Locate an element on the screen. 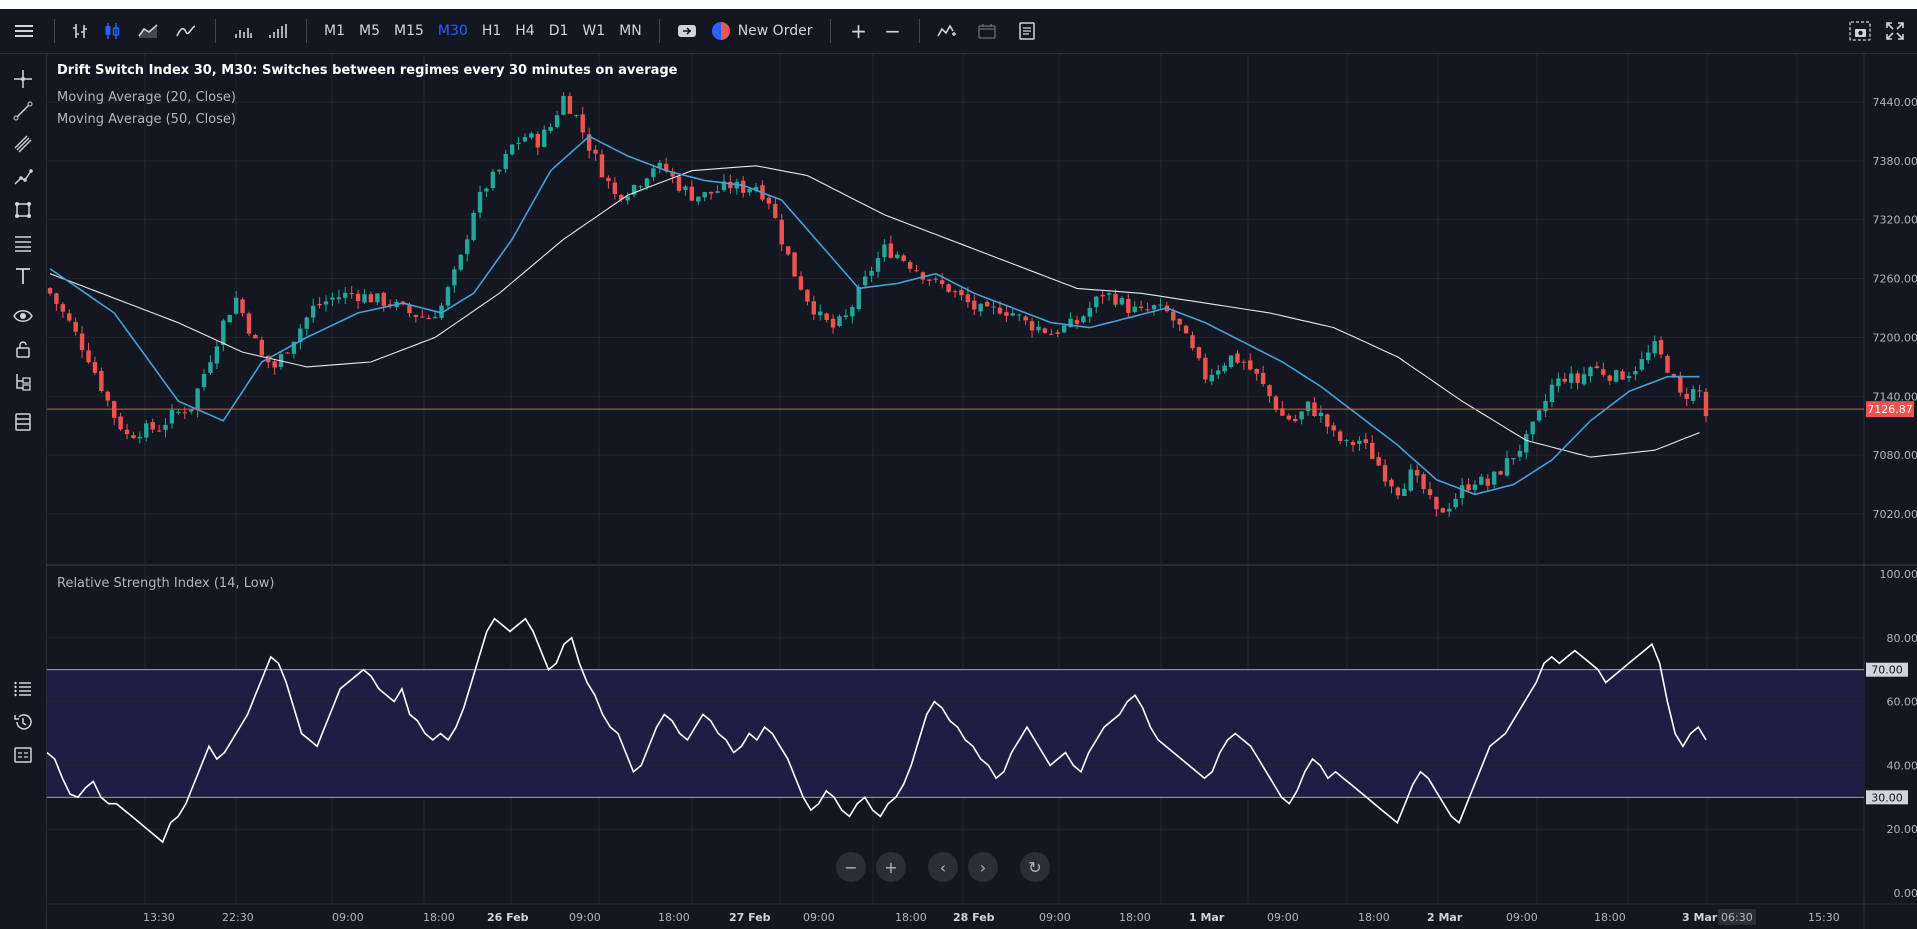 The image size is (1917, 929). reset-chart-button: ↻ is located at coordinates (1035, 867).